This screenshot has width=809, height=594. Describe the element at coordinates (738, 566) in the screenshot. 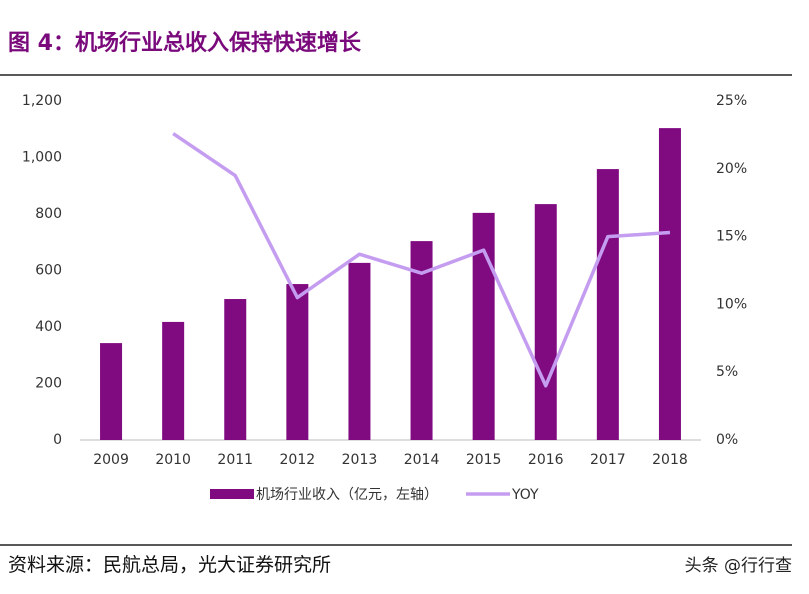

I see `watermark: 头条 @行行查` at that location.